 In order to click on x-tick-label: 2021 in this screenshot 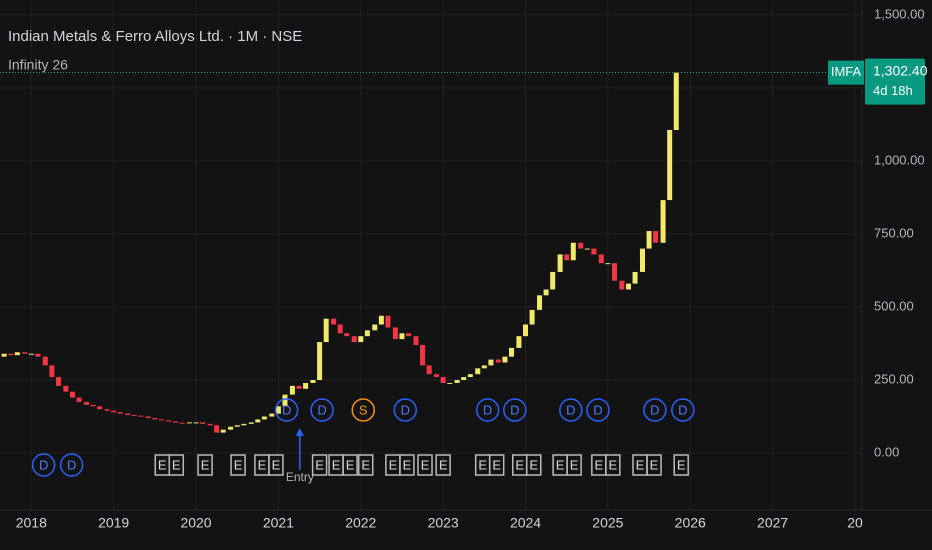, I will do `click(278, 523)`.